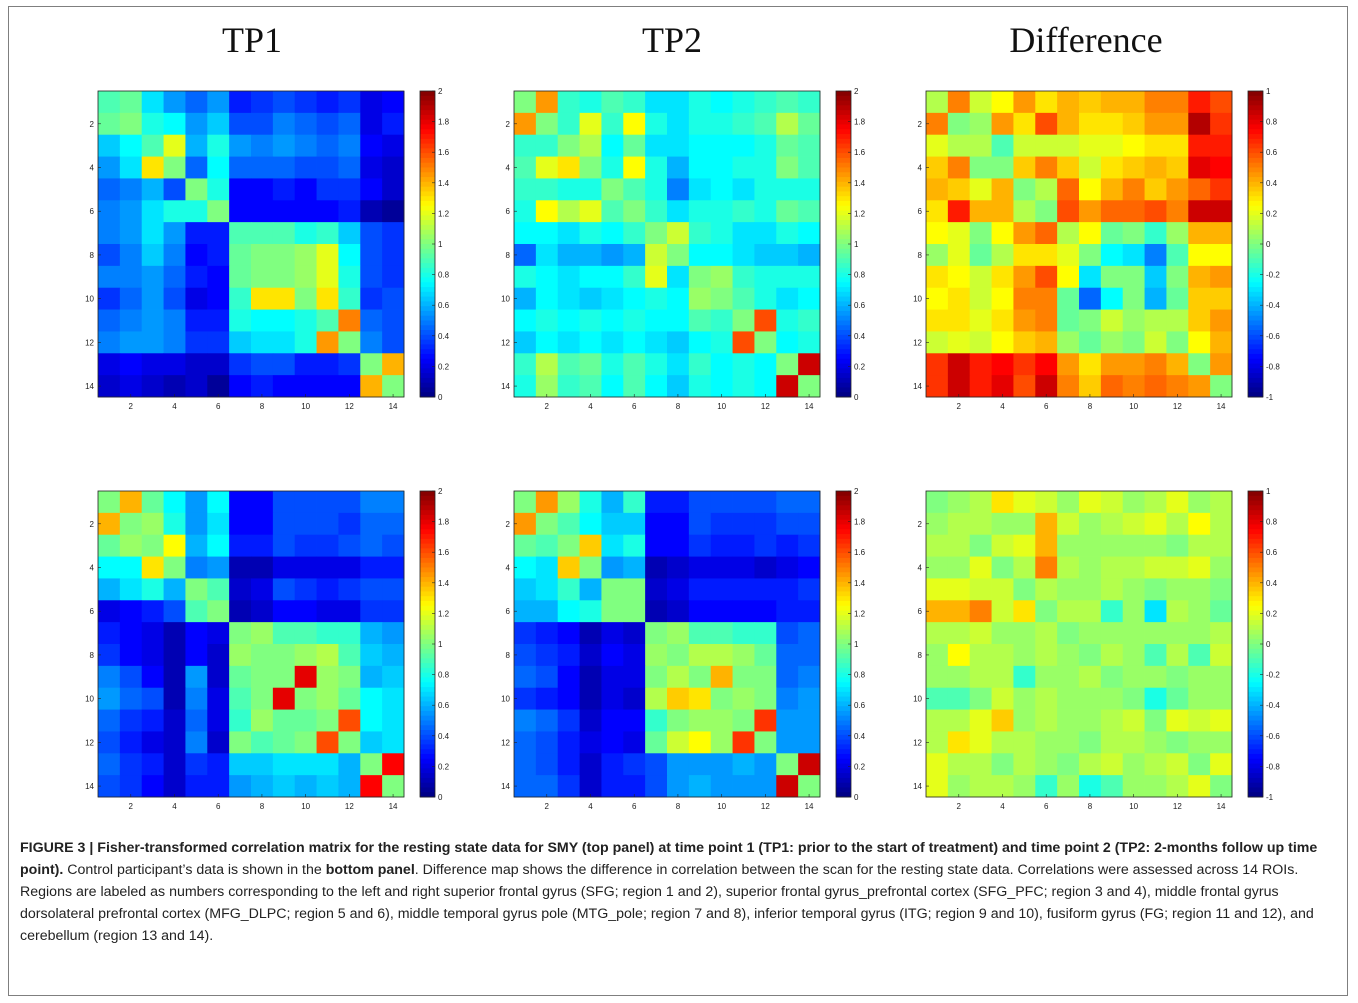  What do you see at coordinates (860, 705) in the screenshot?
I see `colorbar-tick-label: 0.6` at bounding box center [860, 705].